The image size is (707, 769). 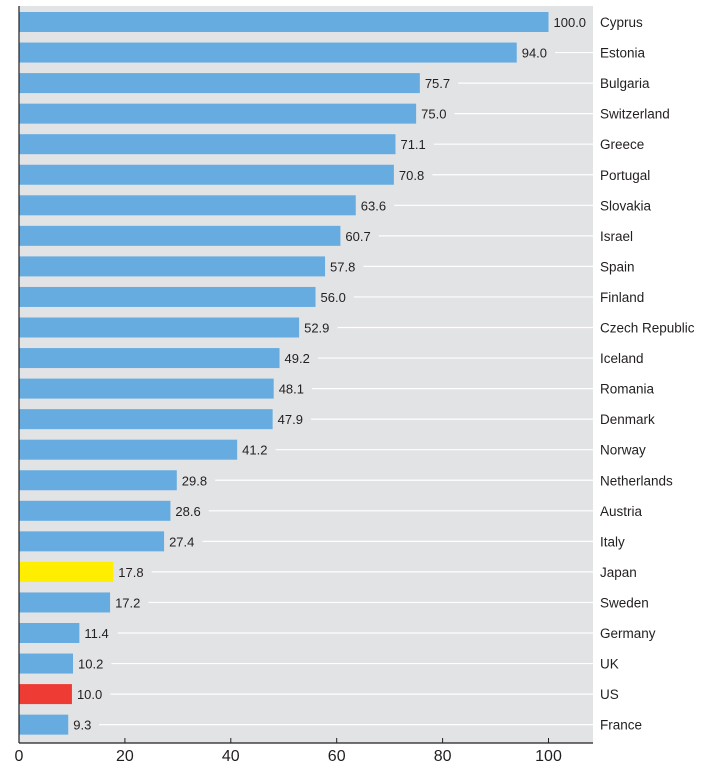 What do you see at coordinates (130, 572) in the screenshot?
I see `value-label: 17.8` at bounding box center [130, 572].